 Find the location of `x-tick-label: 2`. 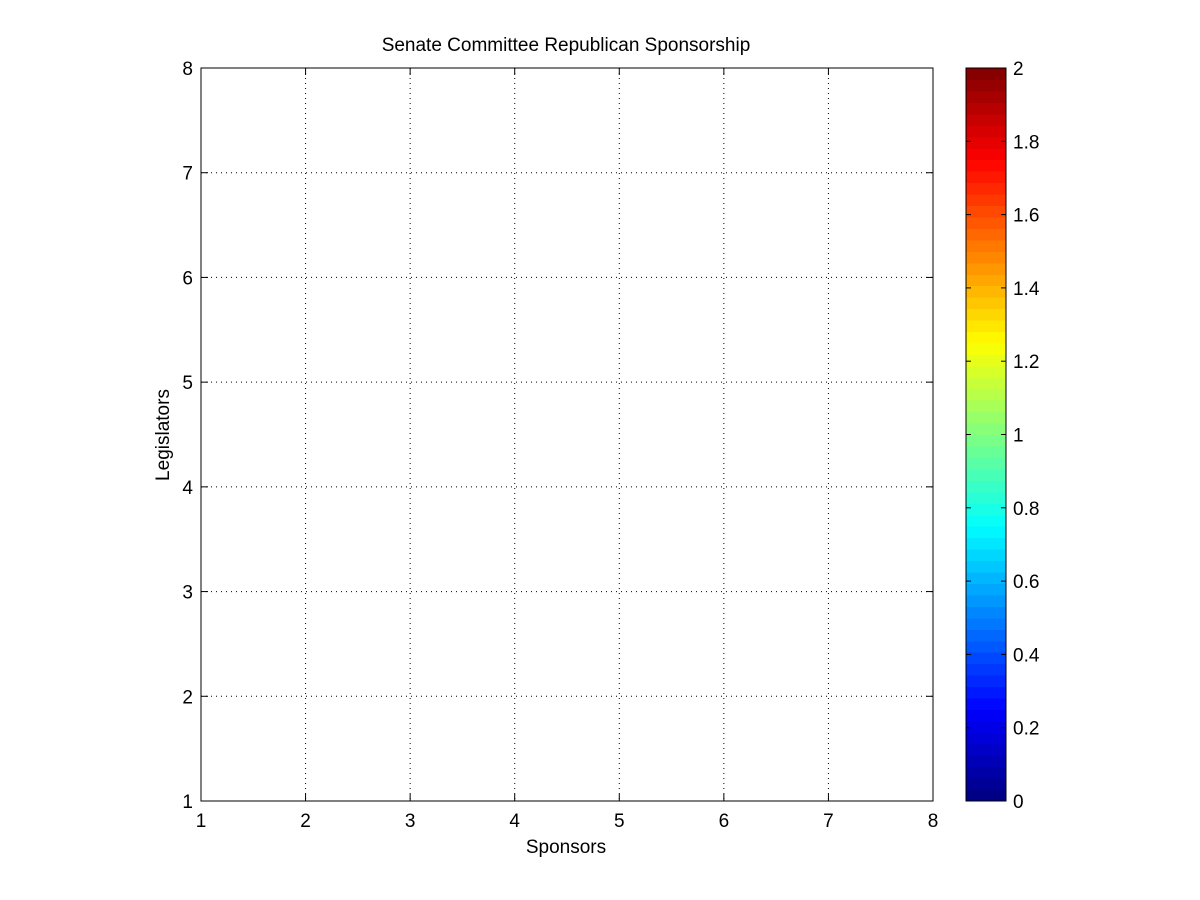

x-tick-label: 2 is located at coordinates (305, 821).